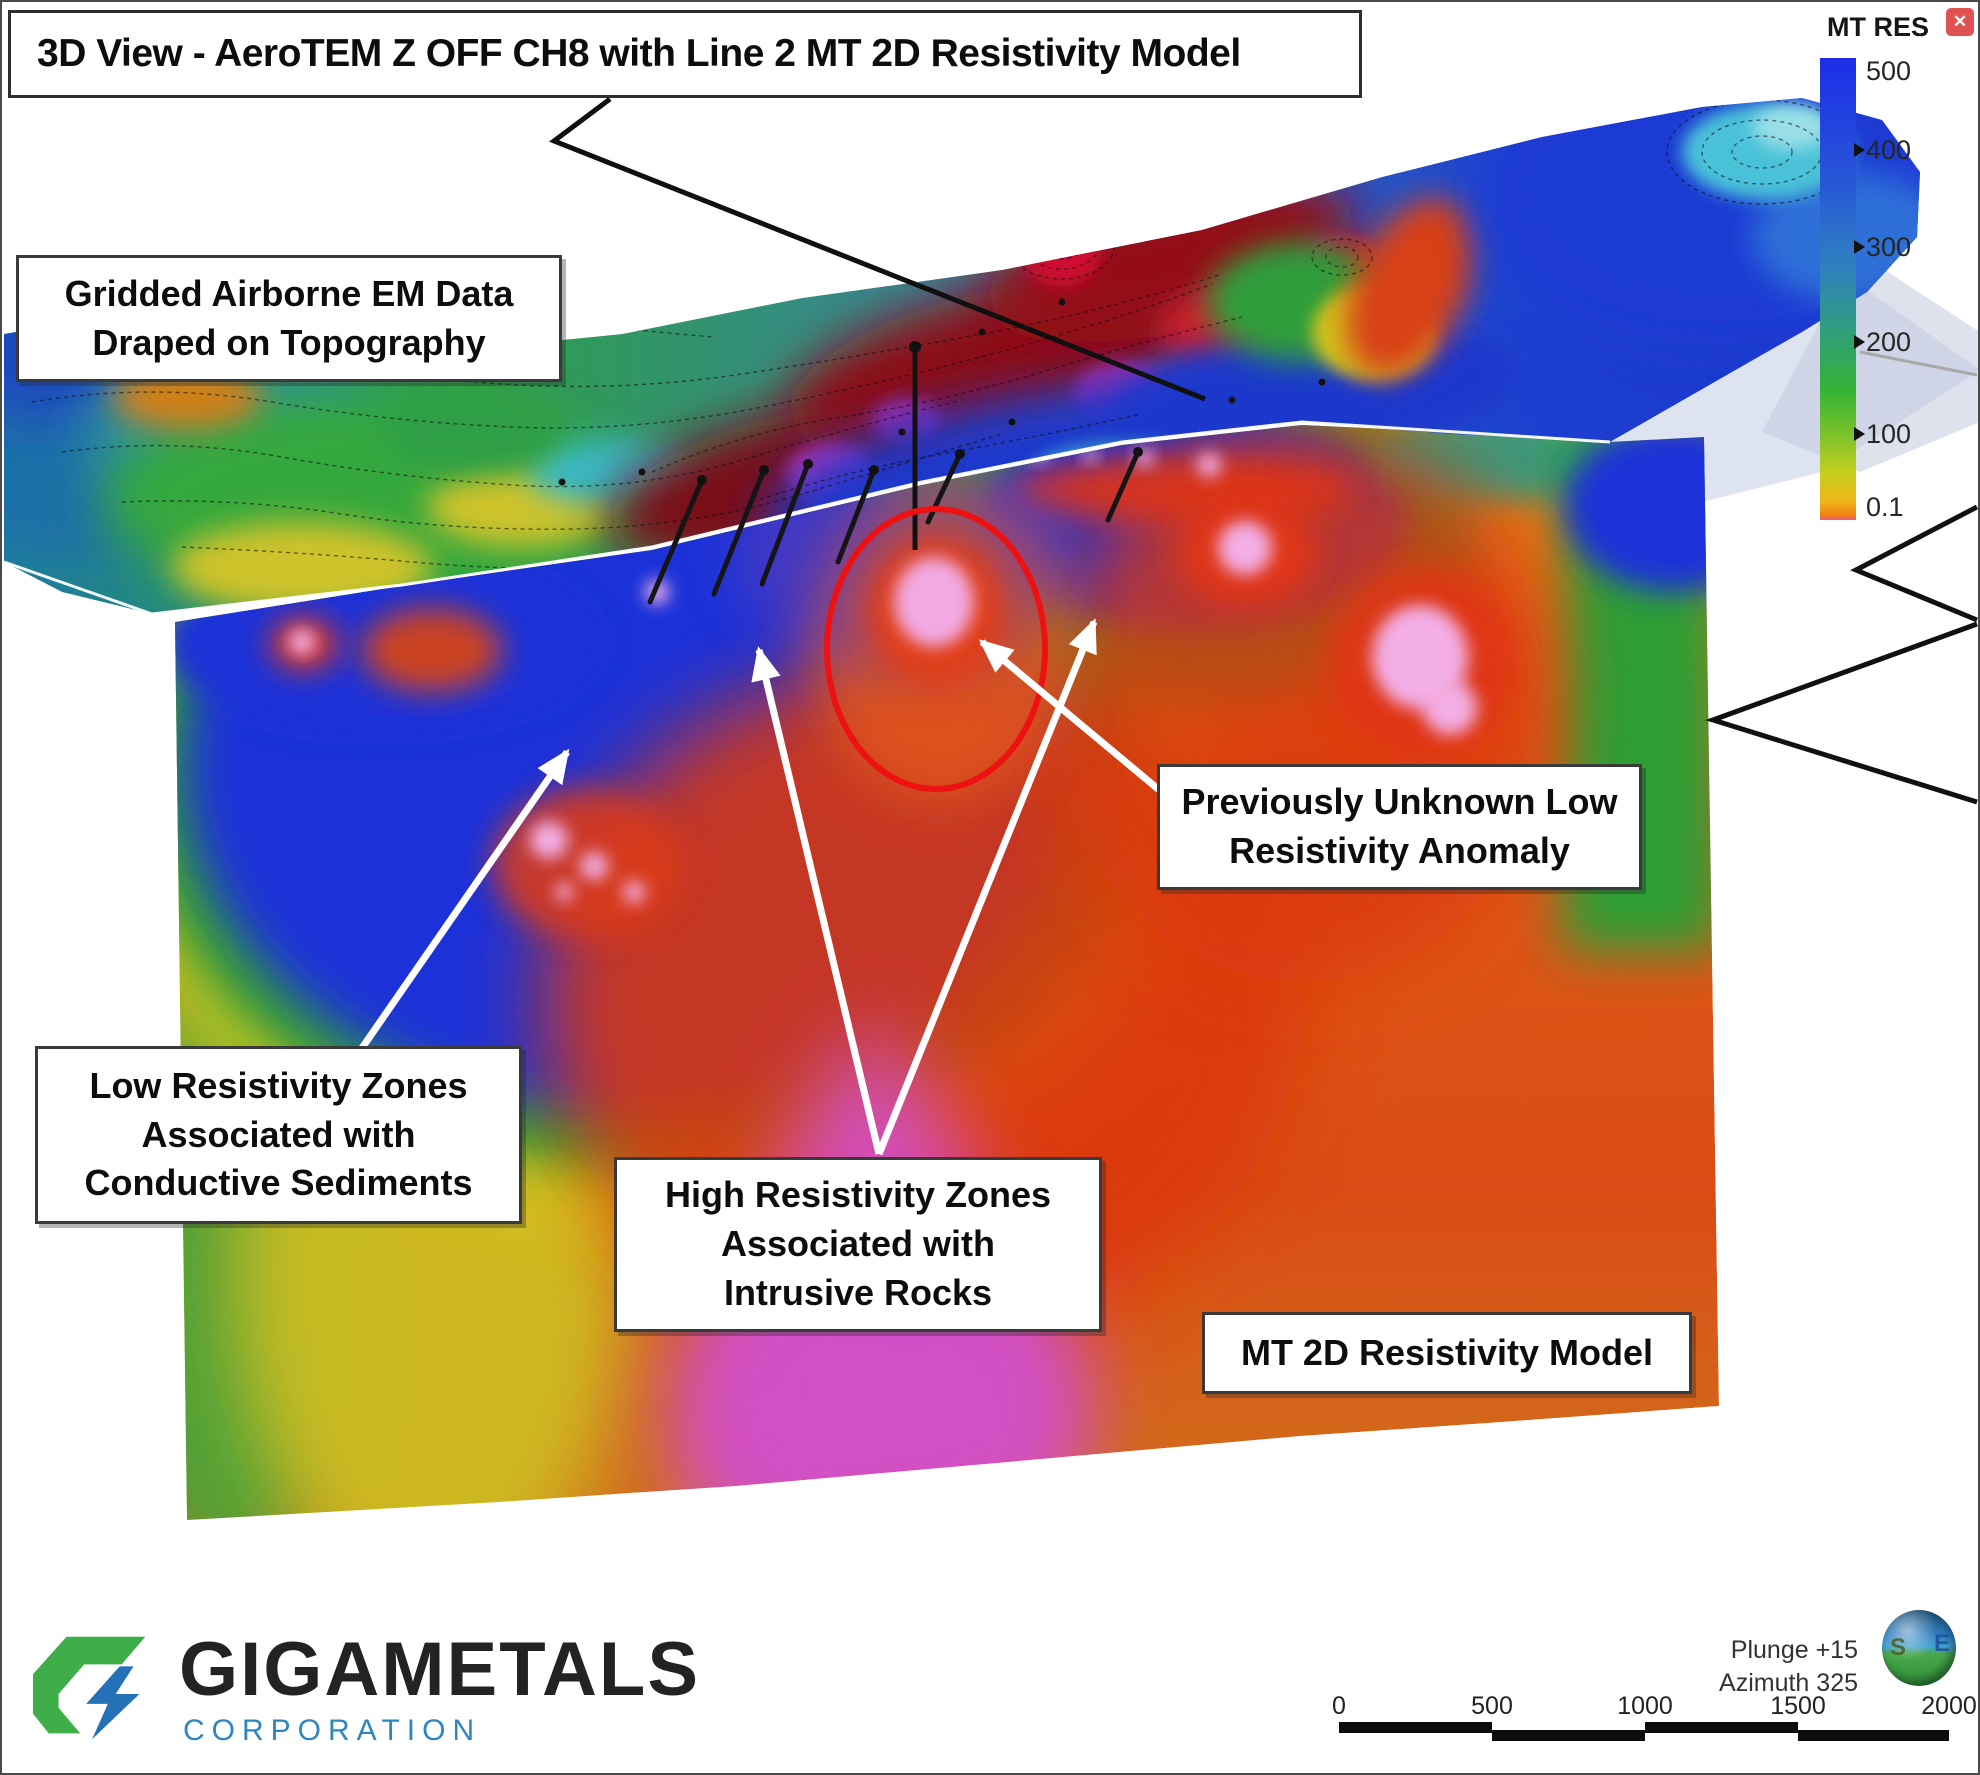 This screenshot has width=1980, height=1775. I want to click on drillhole-collars, so click(942, 392).